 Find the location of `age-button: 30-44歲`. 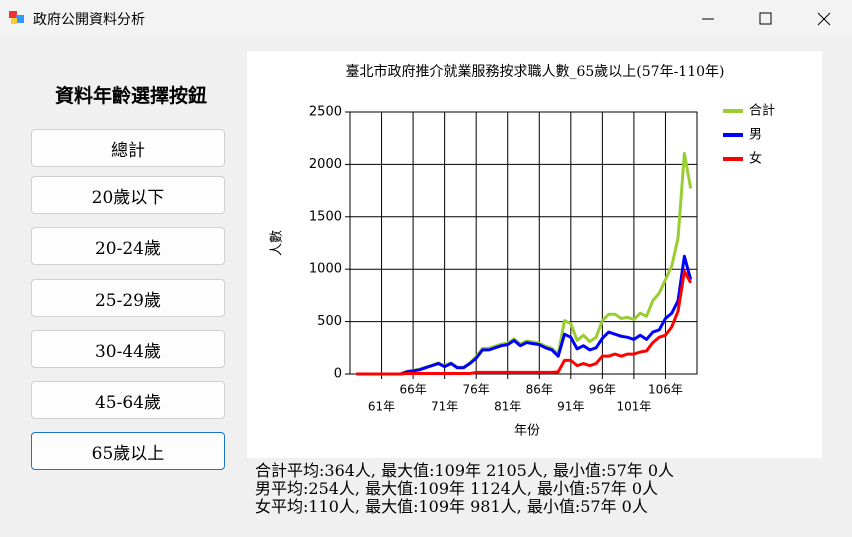

age-button: 30-44歲 is located at coordinates (128, 349).